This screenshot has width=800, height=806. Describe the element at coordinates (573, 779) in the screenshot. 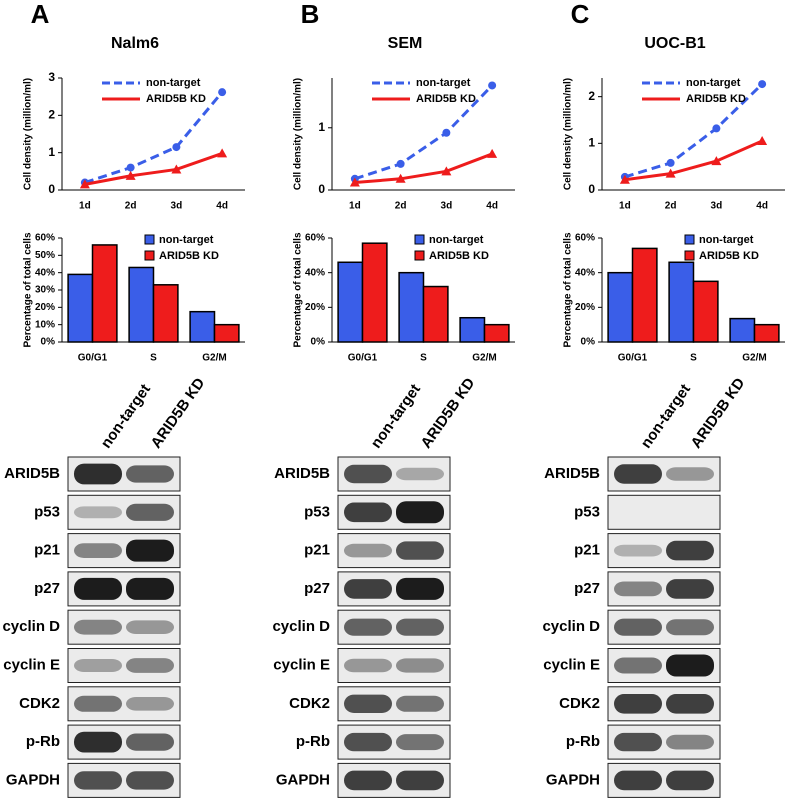

I see `protein-label: GAPDH` at that location.